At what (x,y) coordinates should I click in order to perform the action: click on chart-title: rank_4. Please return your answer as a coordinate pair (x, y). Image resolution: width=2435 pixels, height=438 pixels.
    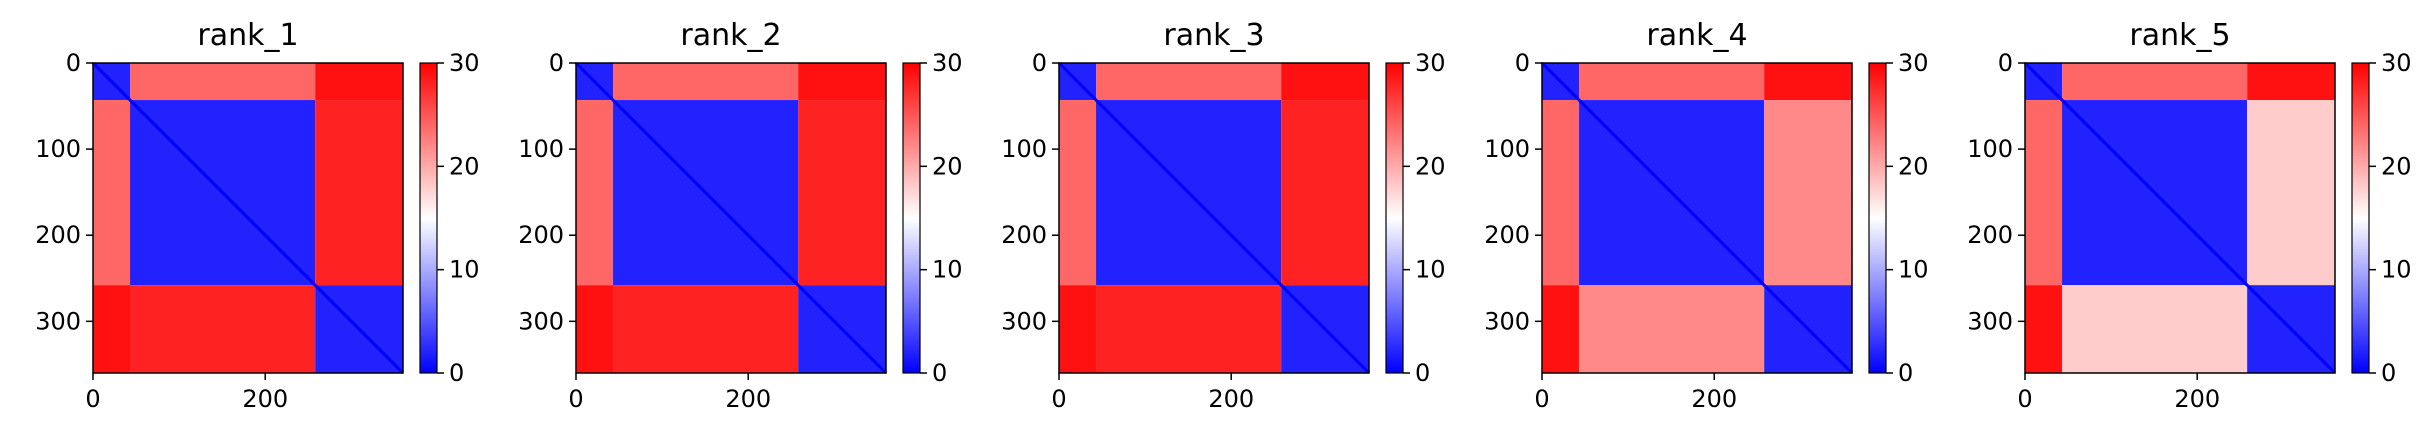
    Looking at the image, I should click on (1696, 35).